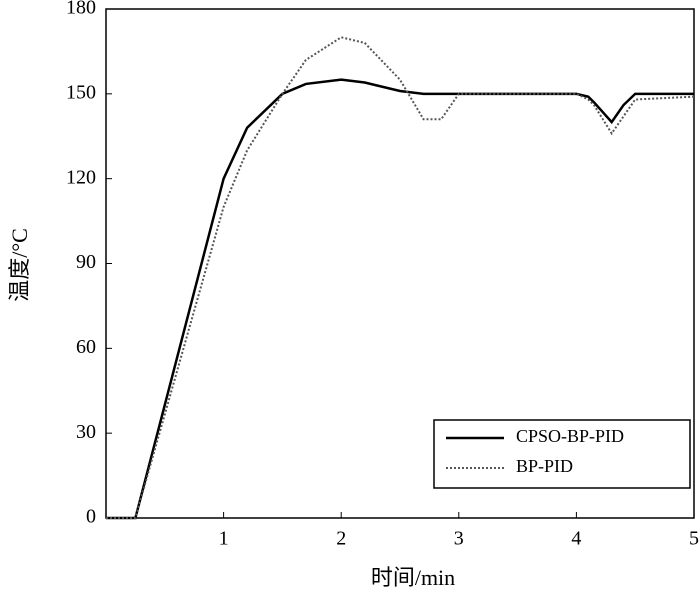 This screenshot has height=599, width=700. What do you see at coordinates (86, 262) in the screenshot?
I see `y-tick-label: 90` at bounding box center [86, 262].